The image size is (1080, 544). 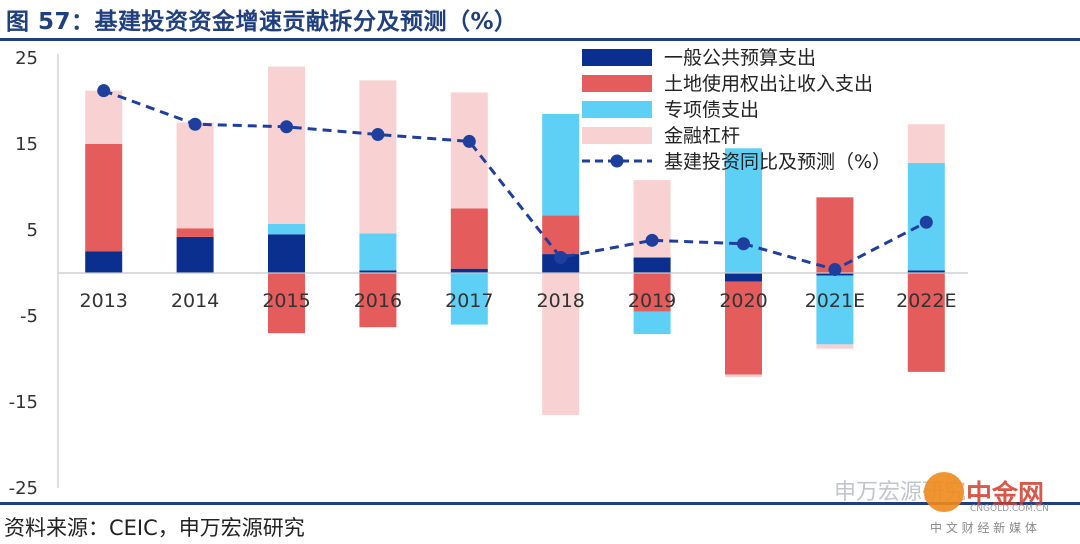 I want to click on x-category-label: 2015, so click(x=286, y=301).